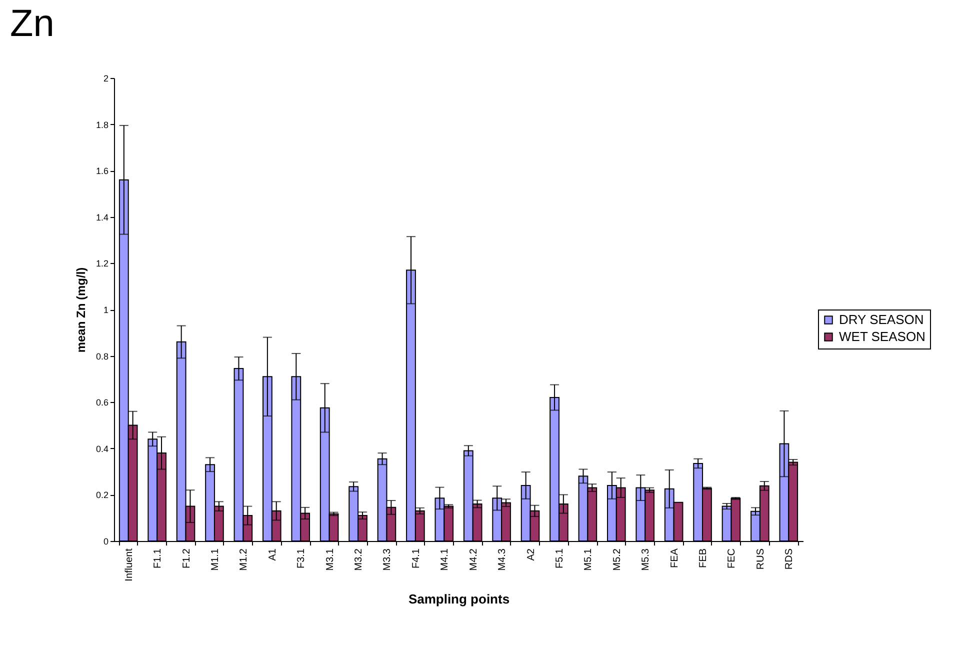  Describe the element at coordinates (445, 559) in the screenshot. I see `x-tick-label: M4.1` at that location.